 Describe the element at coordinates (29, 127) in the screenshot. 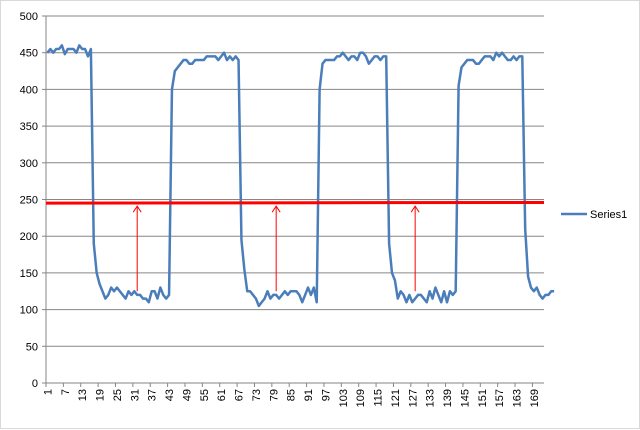

I see `y-tick-label: 350` at that location.